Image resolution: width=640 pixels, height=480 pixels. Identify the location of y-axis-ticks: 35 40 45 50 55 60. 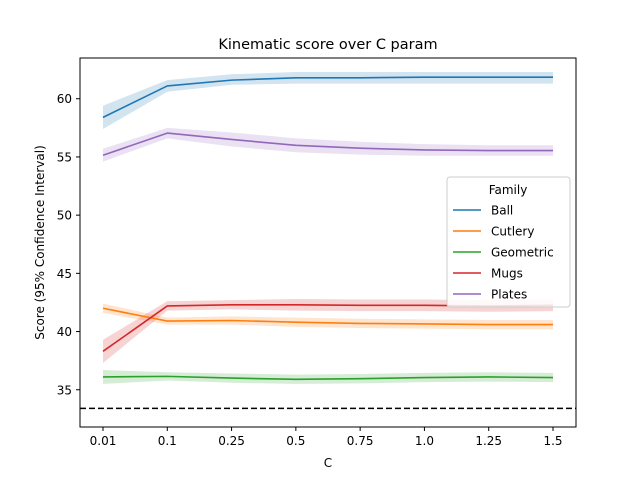
(68, 244).